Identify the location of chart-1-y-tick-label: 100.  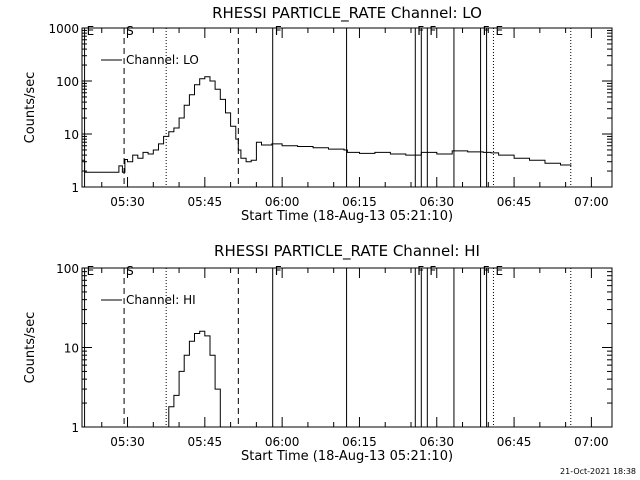
(67, 82).